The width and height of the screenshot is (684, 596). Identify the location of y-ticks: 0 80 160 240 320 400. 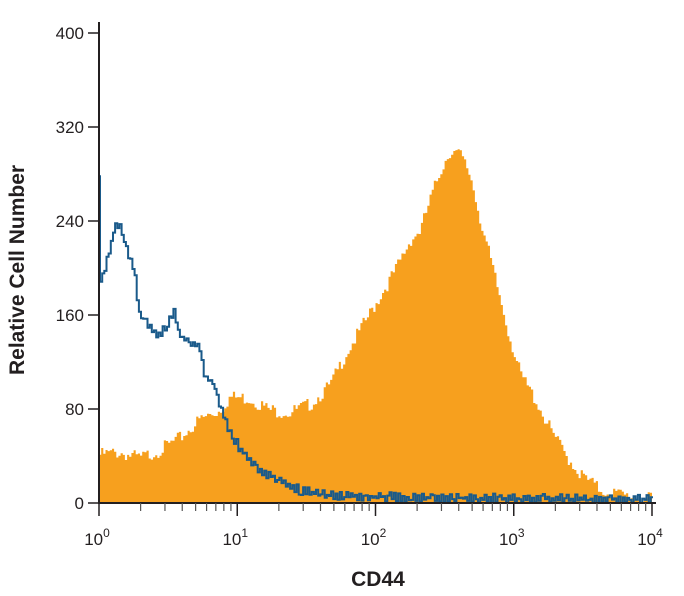
(77, 268).